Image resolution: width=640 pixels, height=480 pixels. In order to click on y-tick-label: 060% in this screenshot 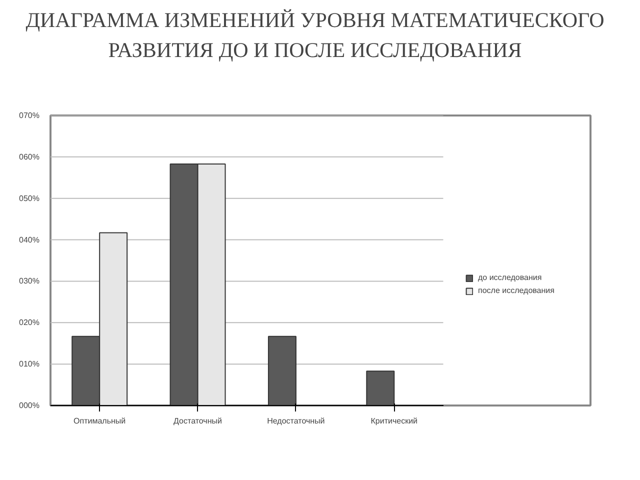, I will do `click(29, 157)`.